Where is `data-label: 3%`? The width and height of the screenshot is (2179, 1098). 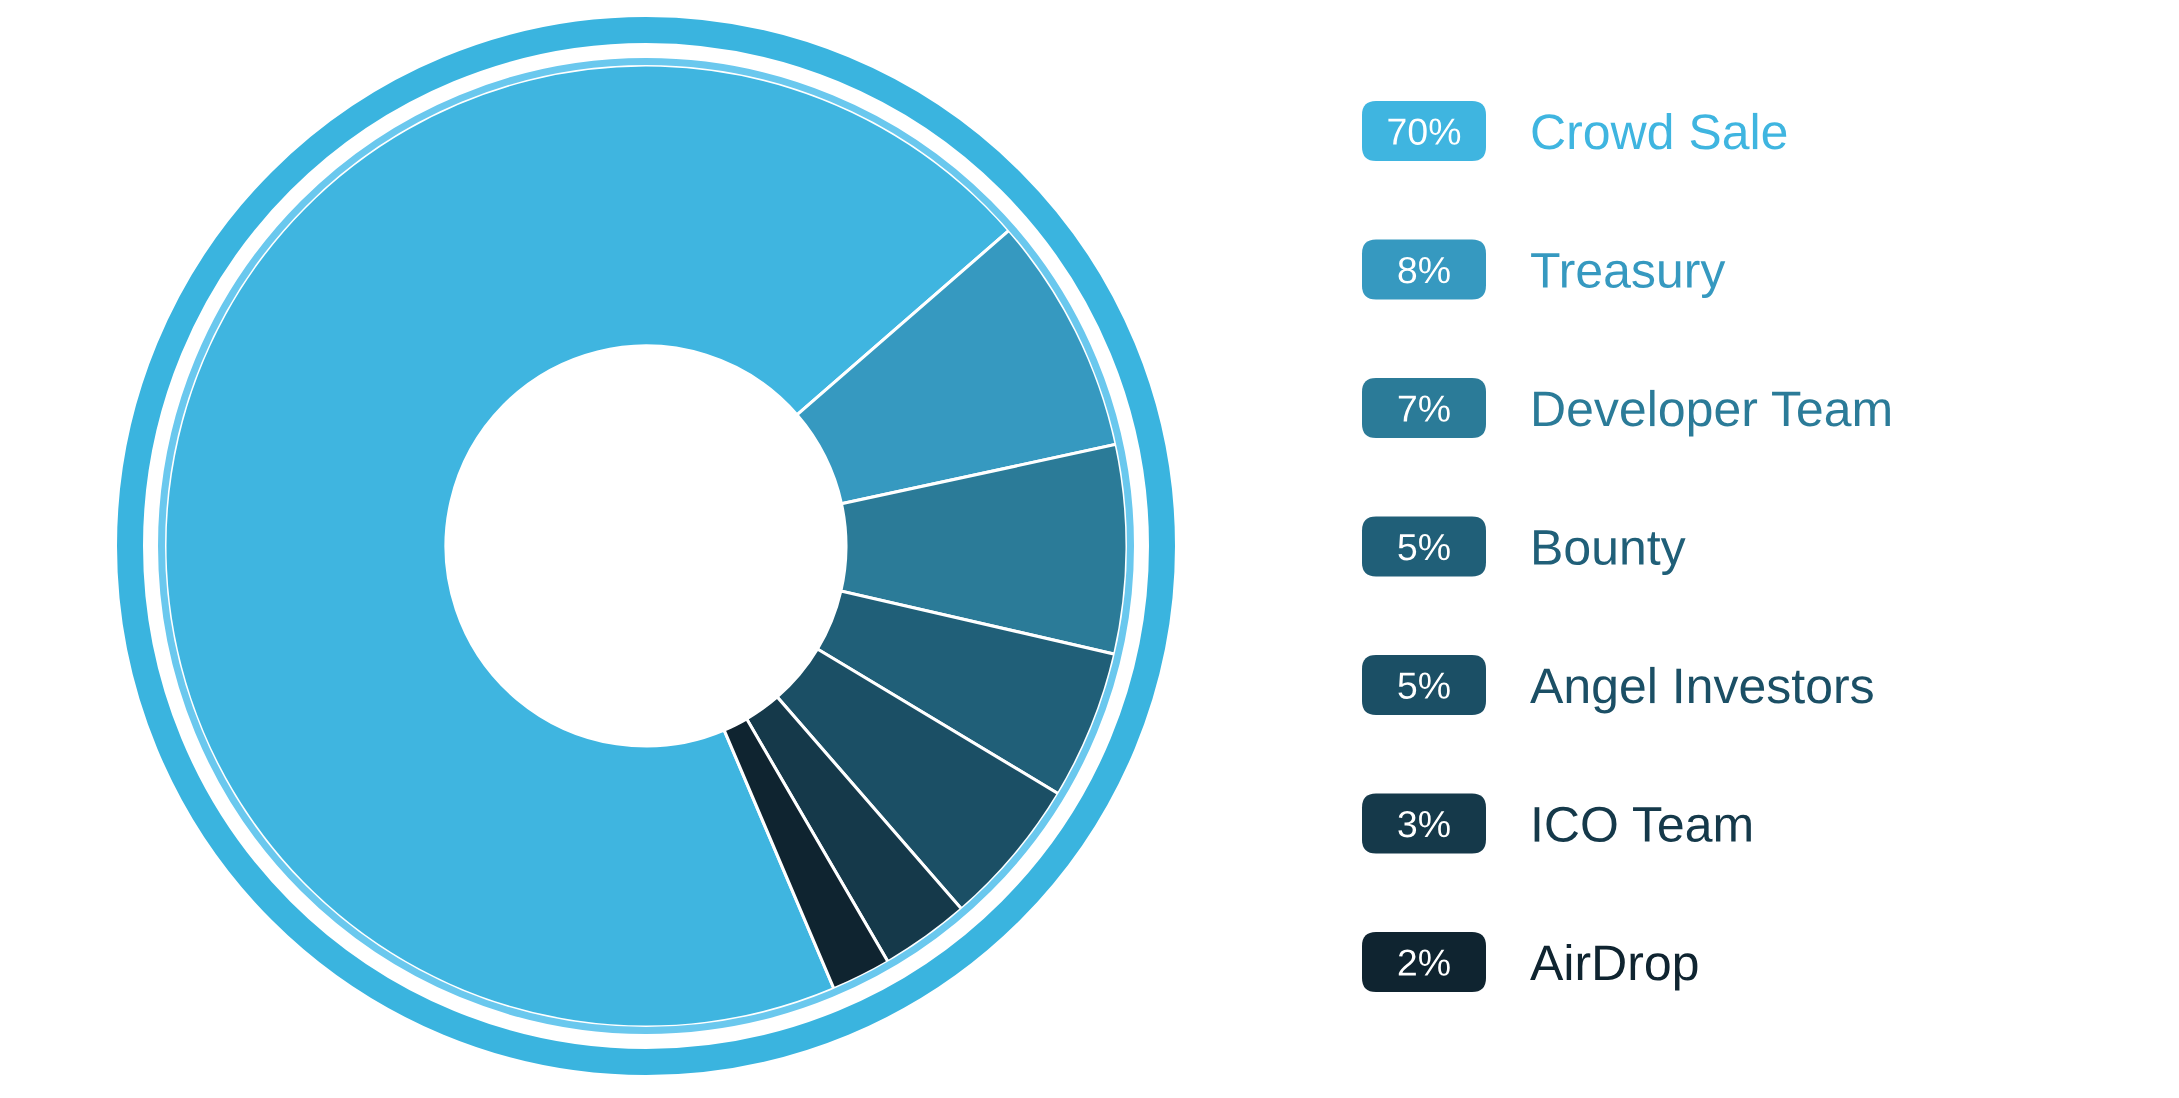
data-label: 3% is located at coordinates (1424, 824).